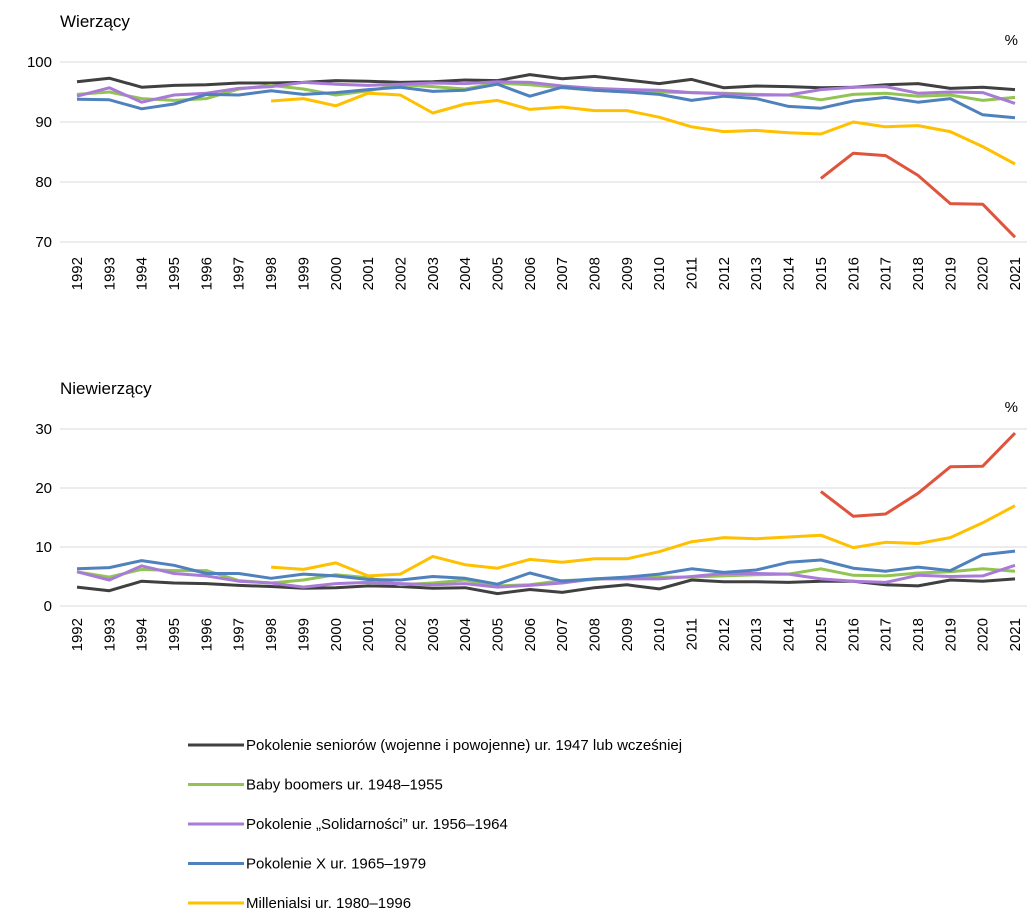 This screenshot has height=920, width=1029. Describe the element at coordinates (377, 824) in the screenshot. I see `legend-label: Pokolenie „Solidarności” ur. 1956–1964` at that location.